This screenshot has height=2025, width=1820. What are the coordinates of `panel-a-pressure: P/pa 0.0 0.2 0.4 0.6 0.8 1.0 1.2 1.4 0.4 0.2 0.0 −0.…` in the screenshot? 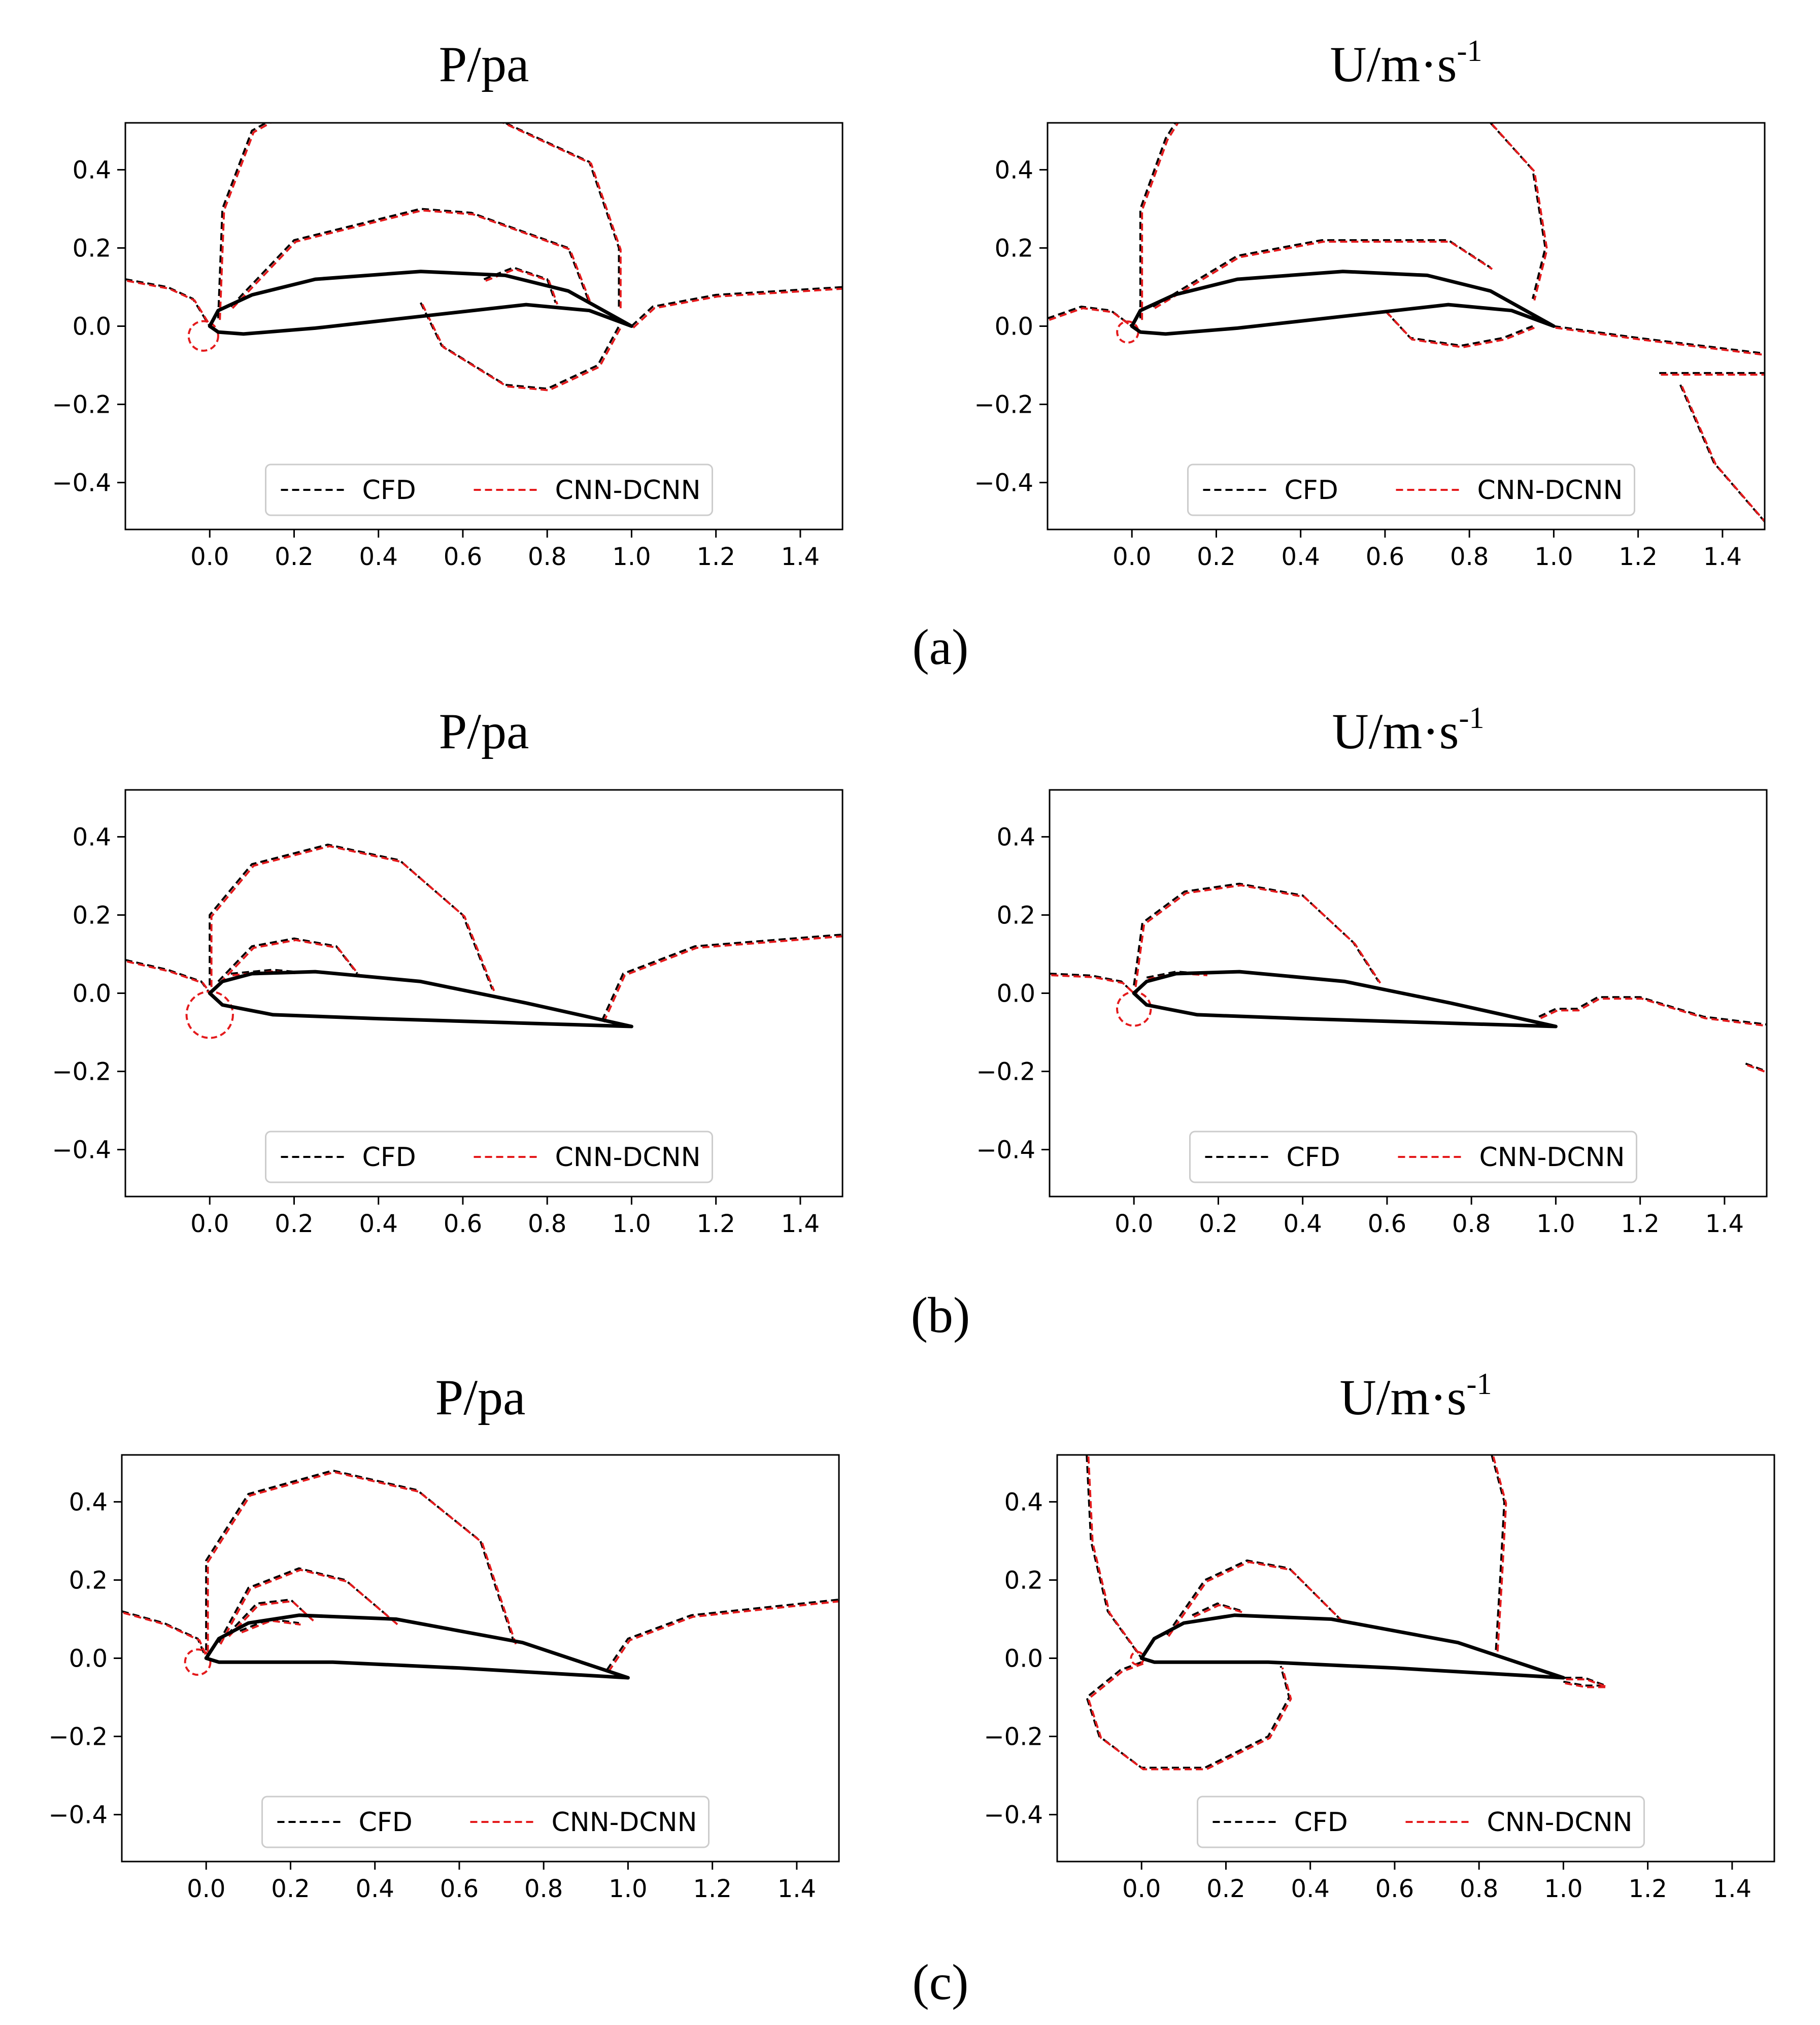 It's located at (448, 304).